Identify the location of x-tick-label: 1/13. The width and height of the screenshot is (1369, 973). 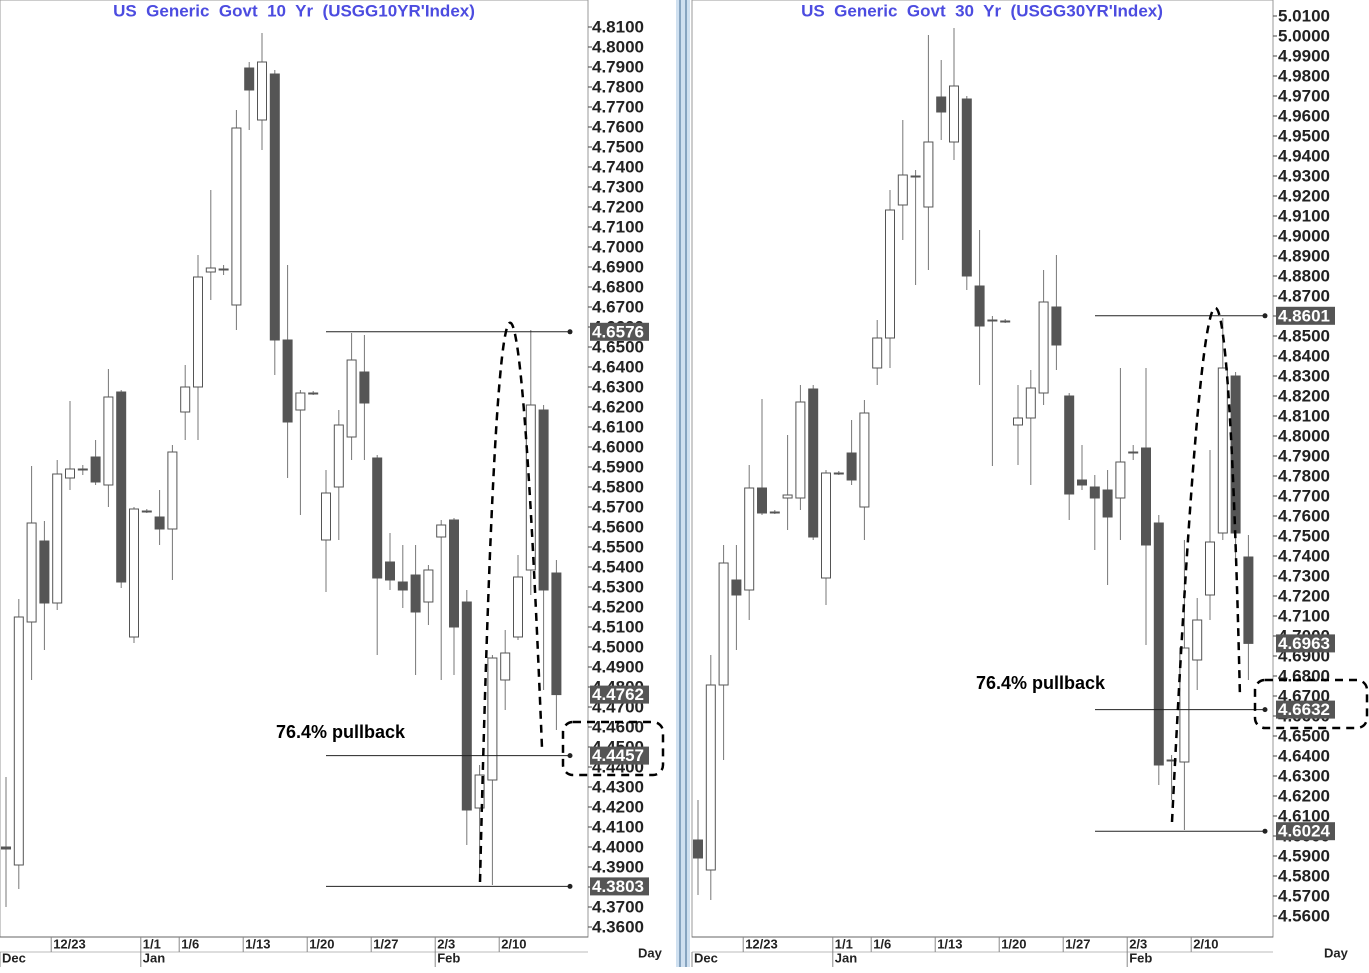
(949, 943).